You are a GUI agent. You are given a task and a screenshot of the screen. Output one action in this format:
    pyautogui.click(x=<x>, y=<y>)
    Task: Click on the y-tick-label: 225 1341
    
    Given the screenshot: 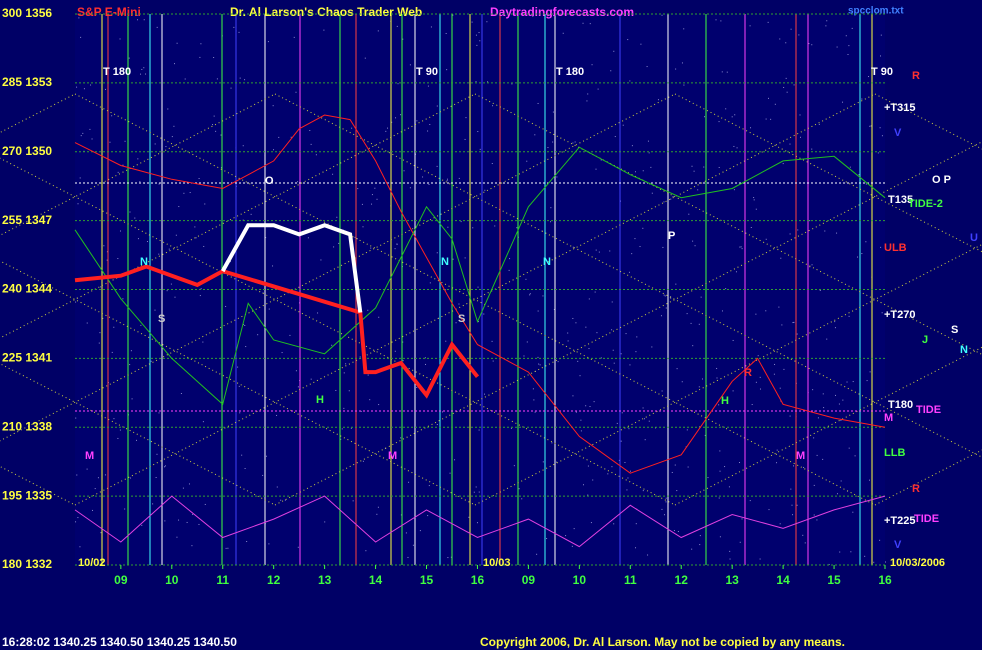 What is the action you would take?
    pyautogui.click(x=27, y=358)
    